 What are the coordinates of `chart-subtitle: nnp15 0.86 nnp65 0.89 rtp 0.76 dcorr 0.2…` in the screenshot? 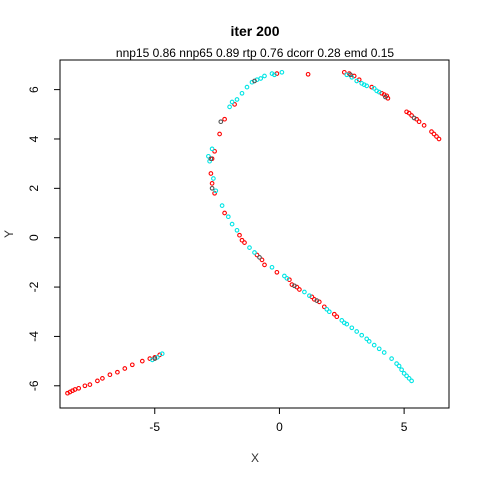 It's located at (255, 53).